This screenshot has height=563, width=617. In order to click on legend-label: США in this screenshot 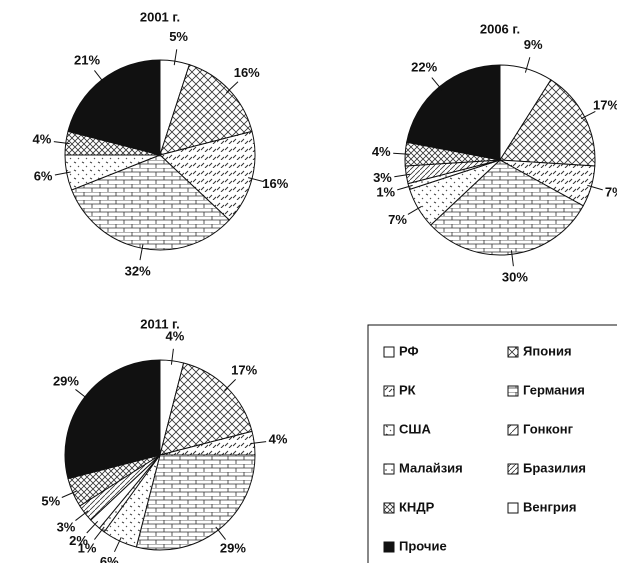, I will do `click(415, 428)`.